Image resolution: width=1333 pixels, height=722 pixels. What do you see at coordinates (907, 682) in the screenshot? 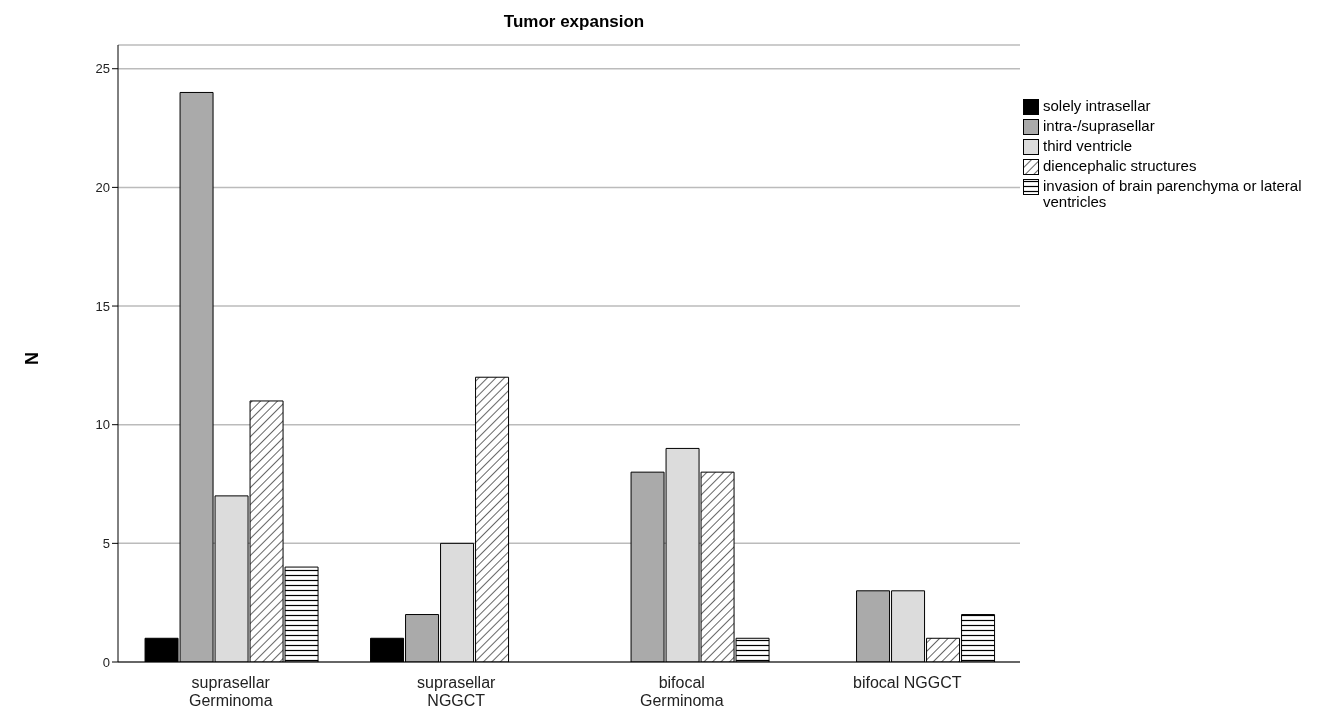
I see `x-tick-label: bifocal NGGCT` at bounding box center [907, 682].